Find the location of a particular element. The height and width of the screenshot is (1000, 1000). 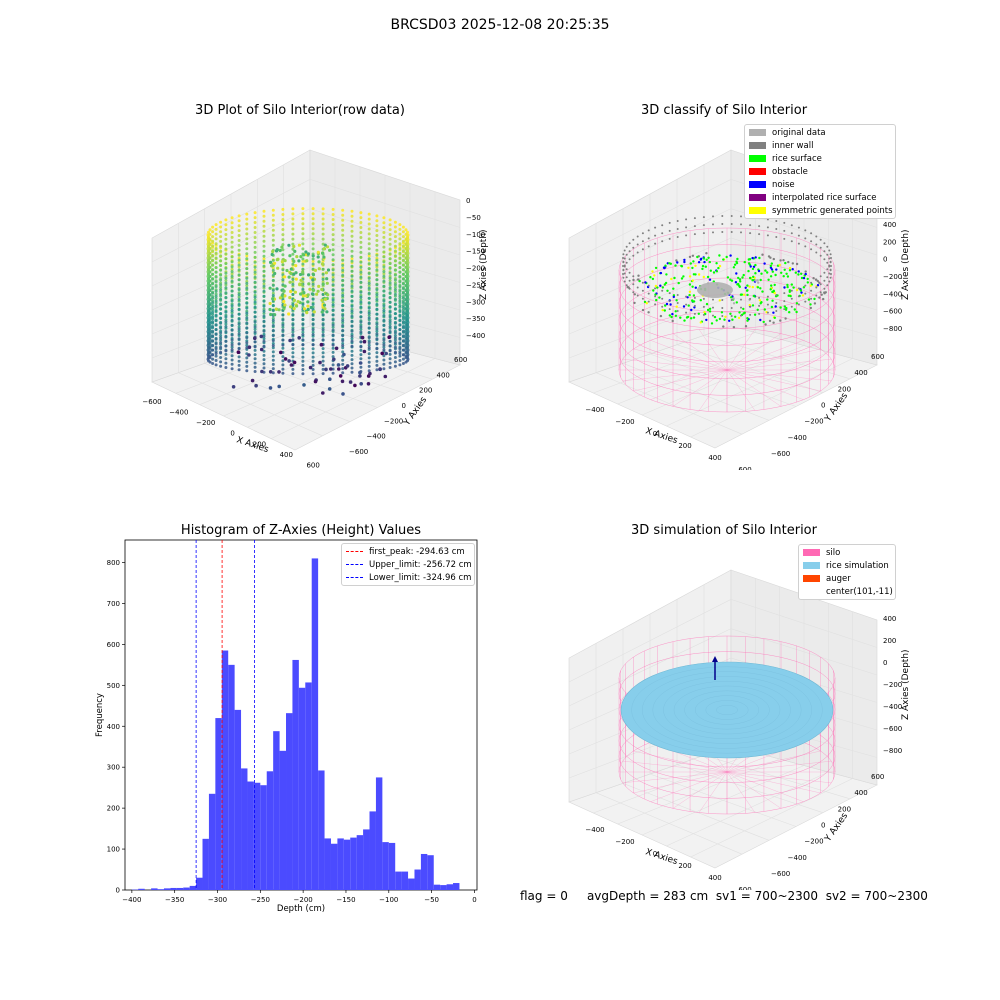

raw-x-ticks: −600−400−2000200400600800 is located at coordinates (230, 433).